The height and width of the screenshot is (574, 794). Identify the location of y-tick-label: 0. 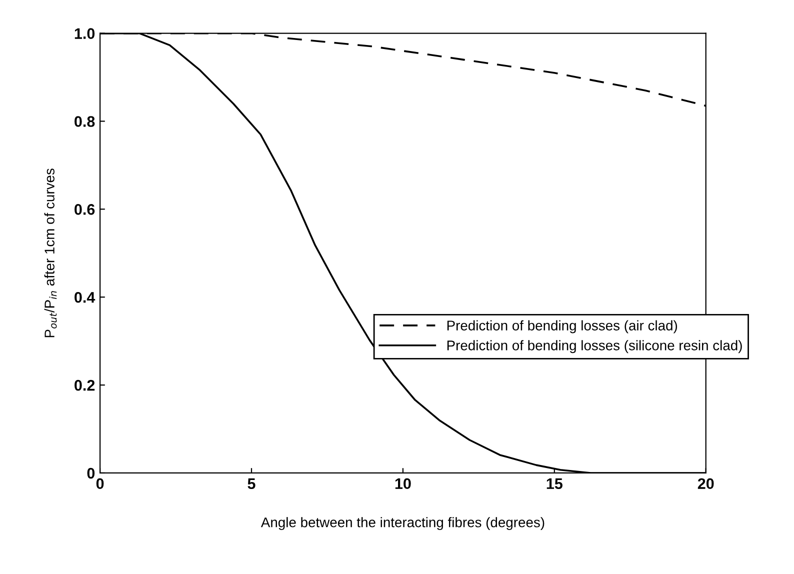
(91, 473).